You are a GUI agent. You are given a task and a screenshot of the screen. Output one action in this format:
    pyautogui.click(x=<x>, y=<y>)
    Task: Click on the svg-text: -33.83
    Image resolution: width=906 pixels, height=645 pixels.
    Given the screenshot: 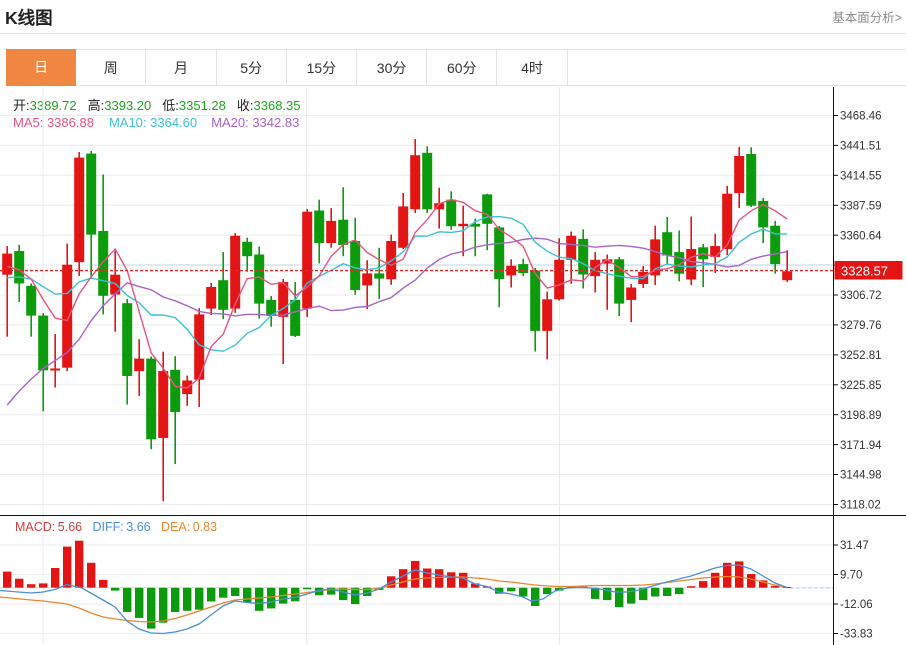 What is the action you would take?
    pyautogui.click(x=856, y=635)
    